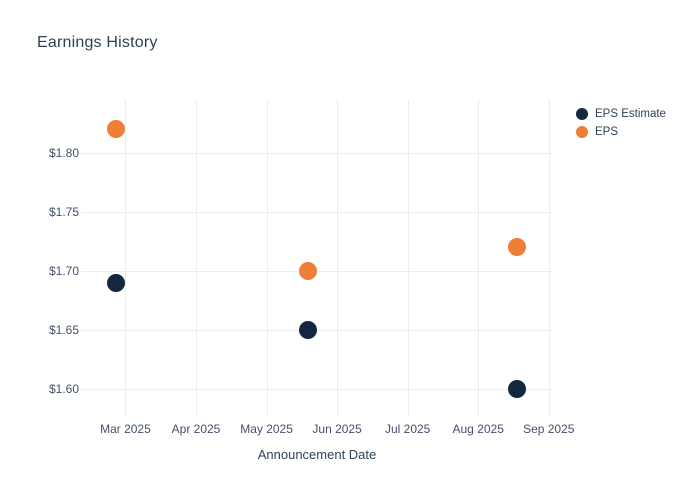 The height and width of the screenshot is (500, 700). I want to click on x-tick-label: Jul 2025, so click(407, 429).